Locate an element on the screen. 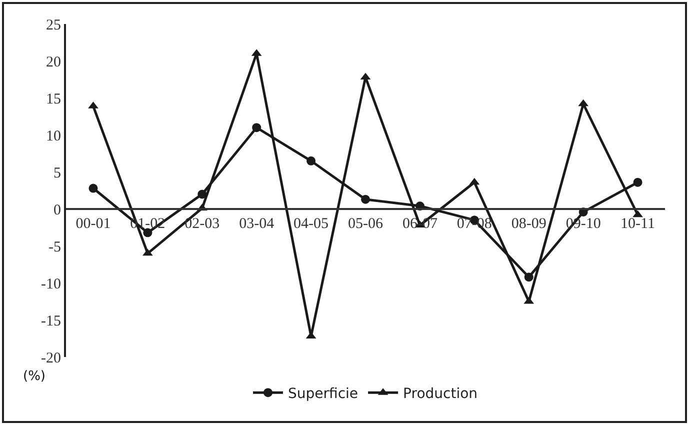 This screenshot has height=425, width=689. y-tick-label: 25 is located at coordinates (53, 25).